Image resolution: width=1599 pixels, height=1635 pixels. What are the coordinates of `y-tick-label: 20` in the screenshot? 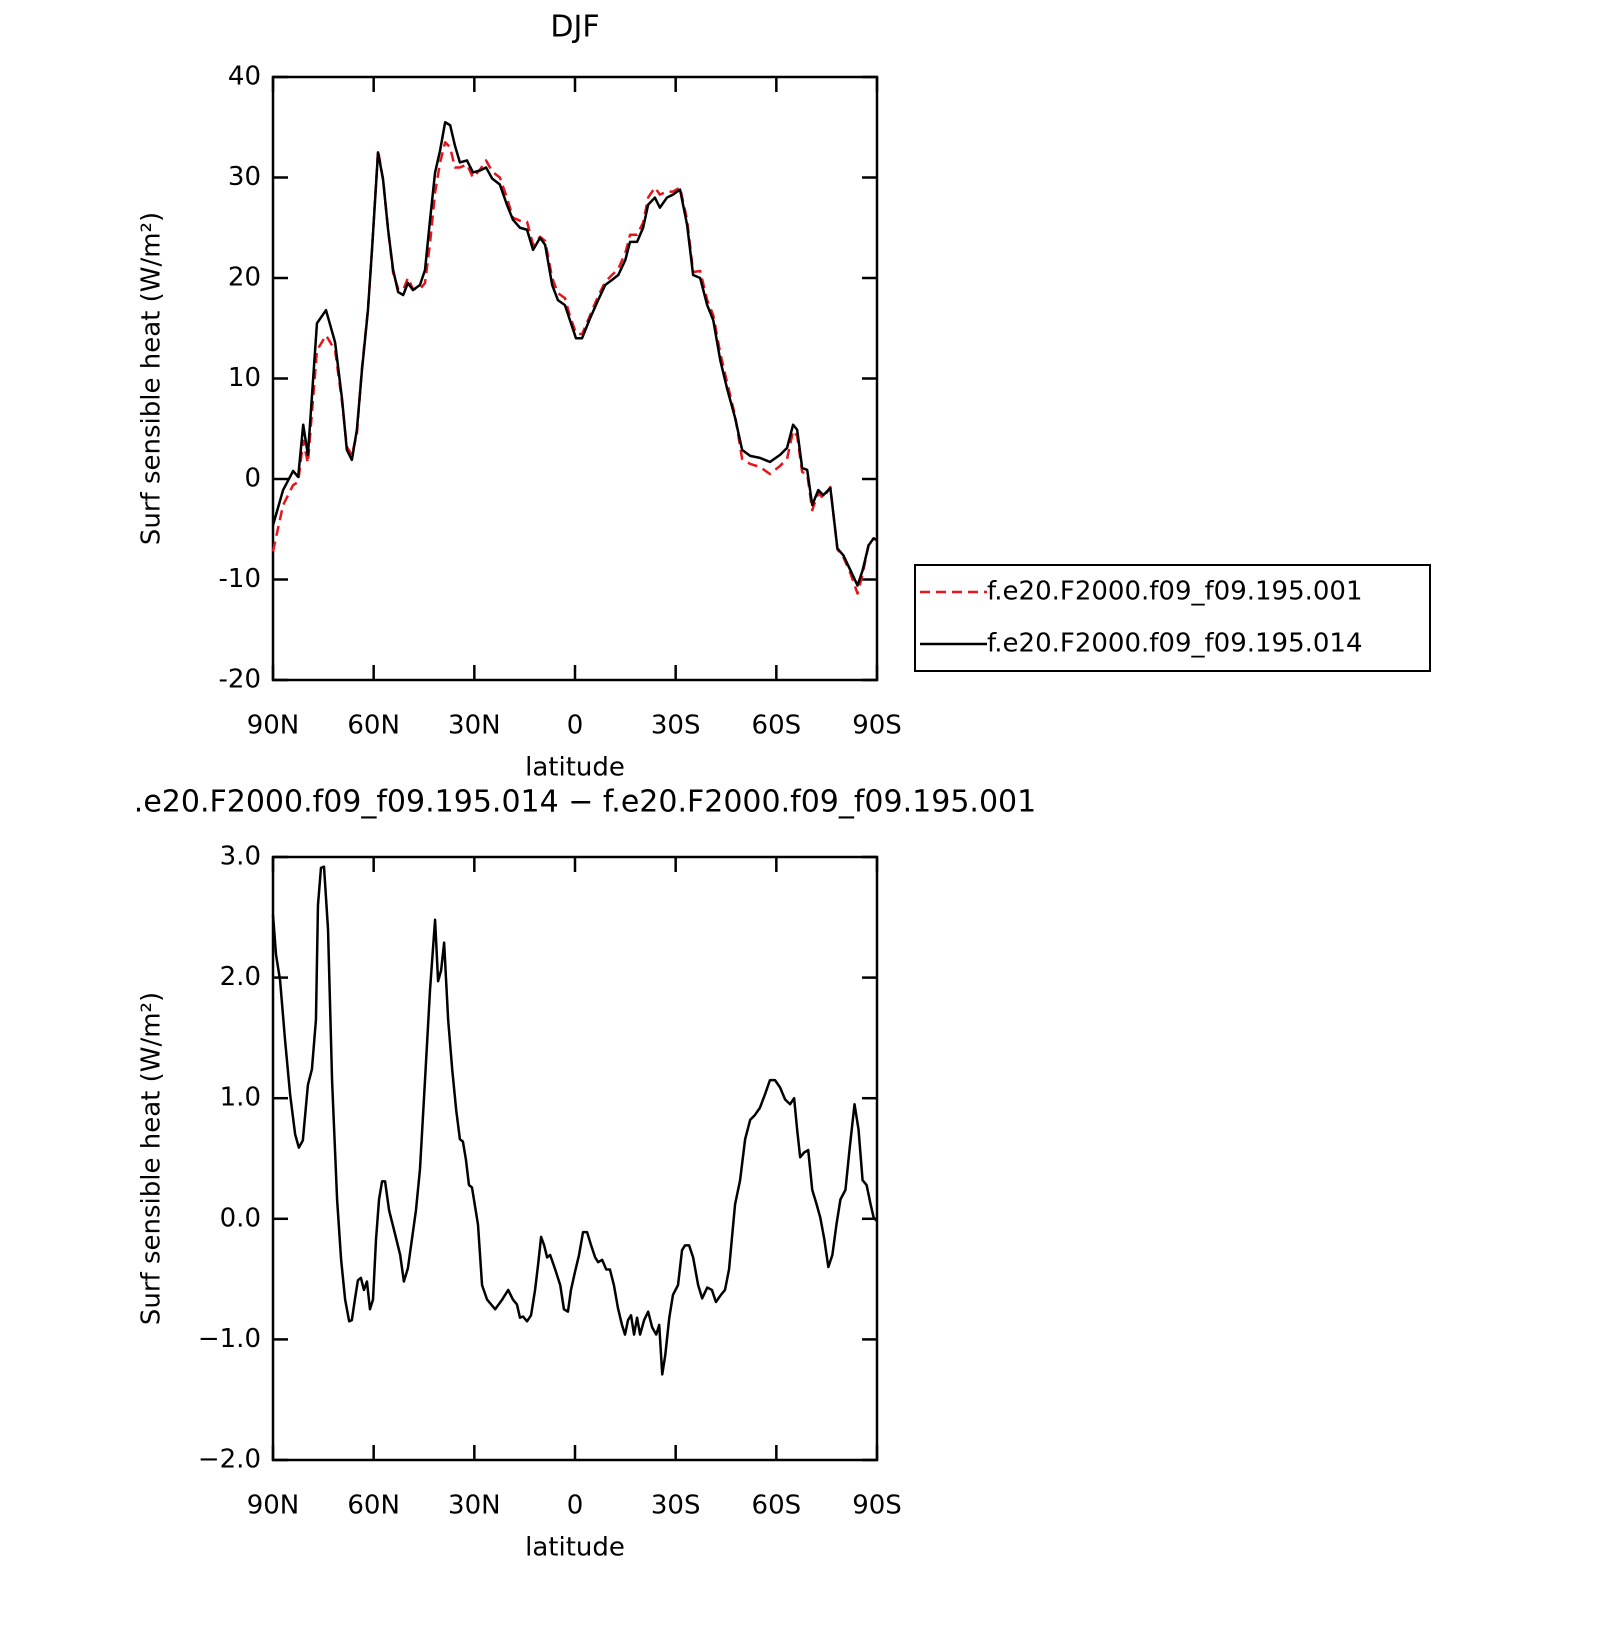 It's located at (244, 278).